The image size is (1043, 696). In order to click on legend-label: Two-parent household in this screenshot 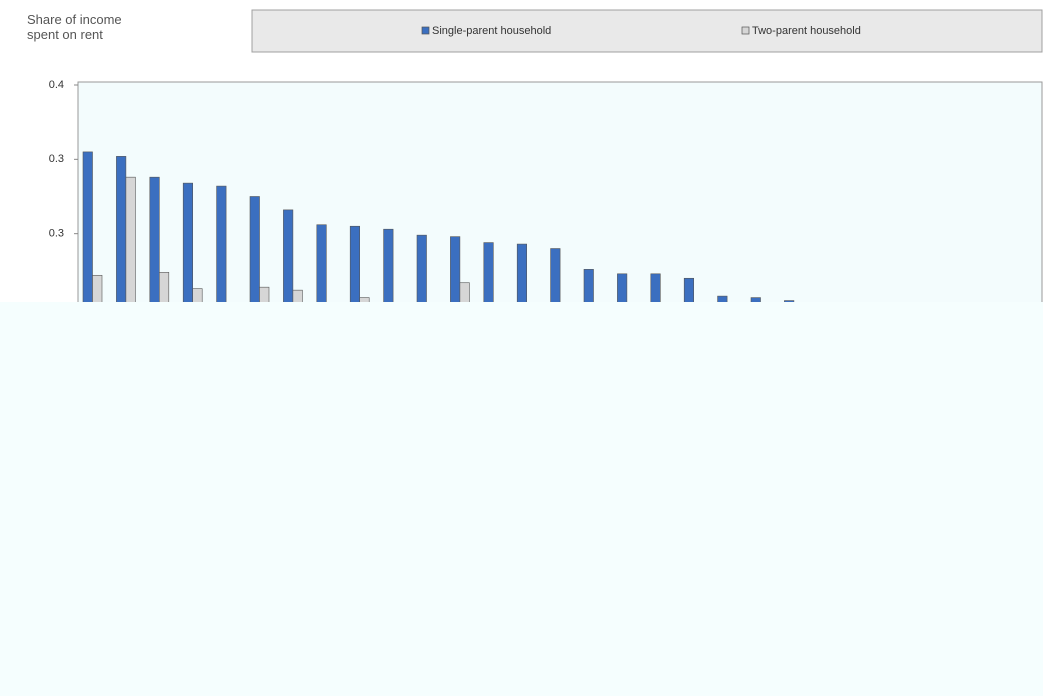, I will do `click(806, 31)`.